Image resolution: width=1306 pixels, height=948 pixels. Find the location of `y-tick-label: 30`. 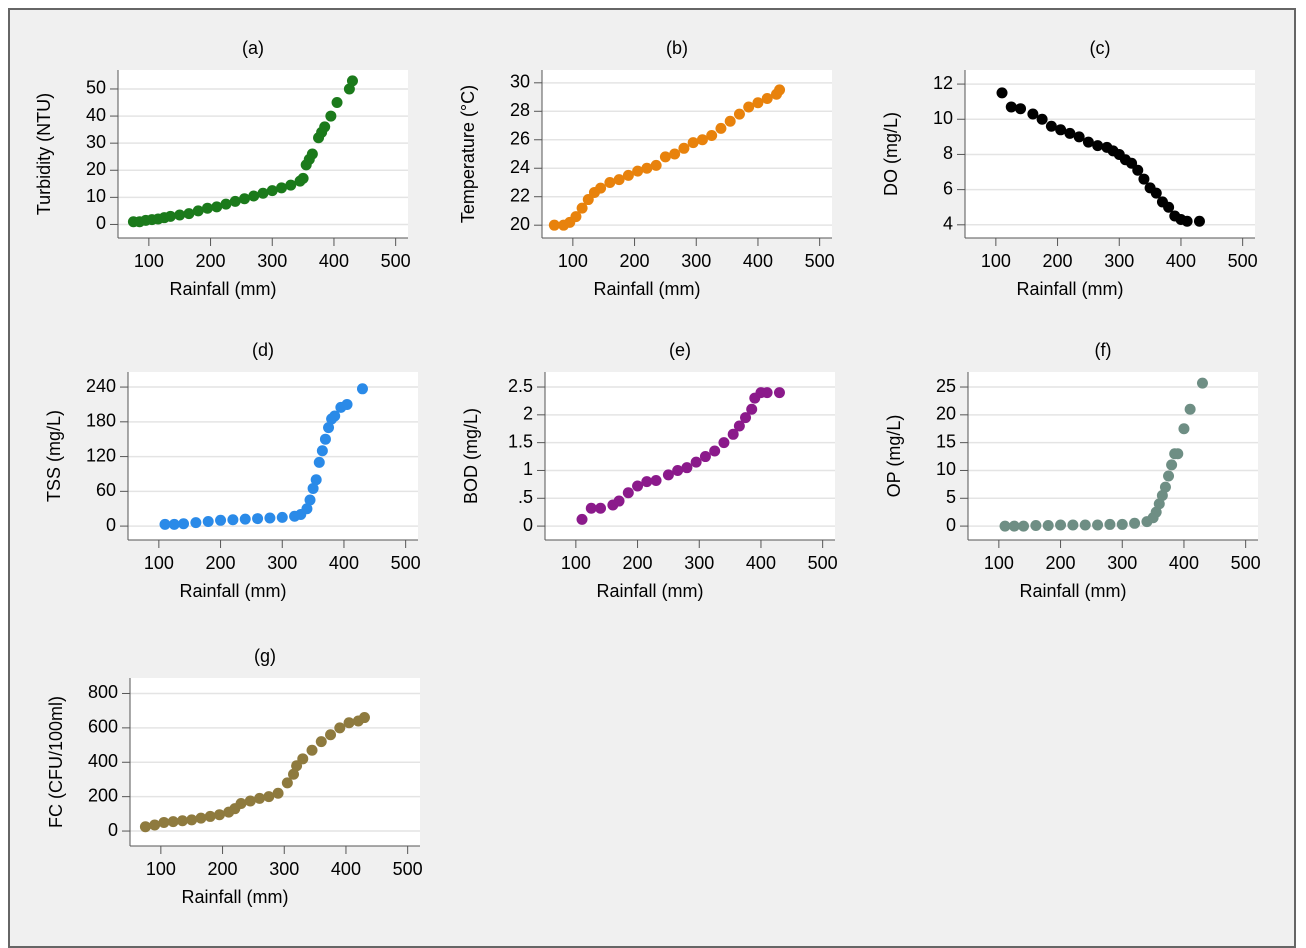

y-tick-label: 30 is located at coordinates (96, 142).